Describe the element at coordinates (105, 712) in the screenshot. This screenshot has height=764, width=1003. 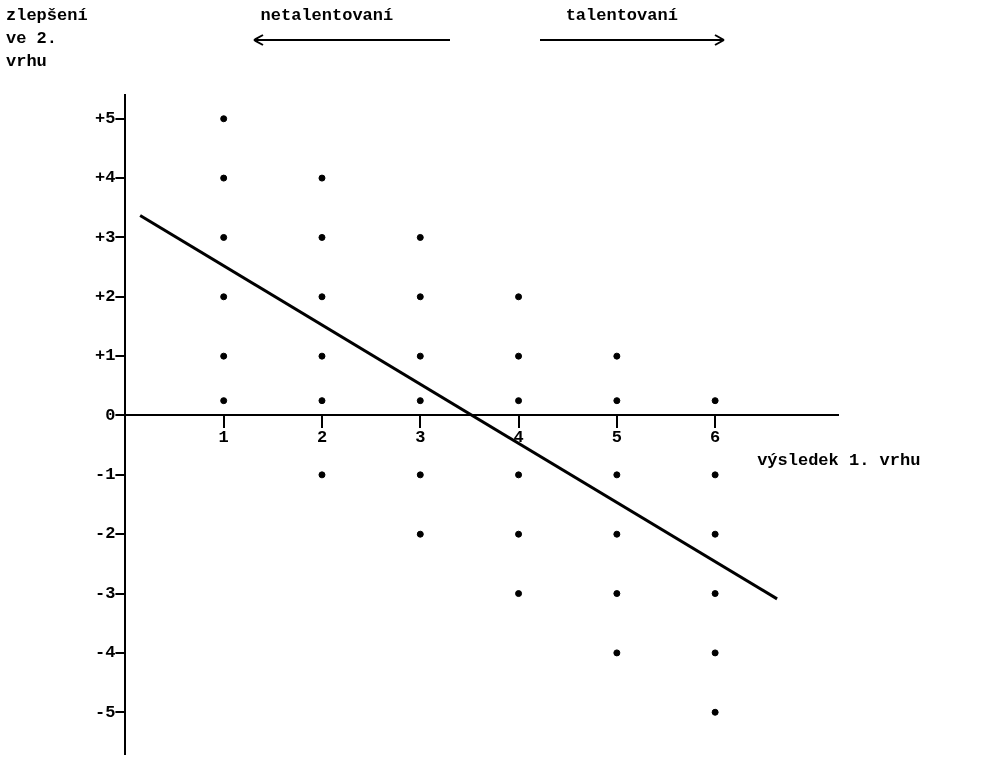
I see `y-tick-label: -5` at that location.